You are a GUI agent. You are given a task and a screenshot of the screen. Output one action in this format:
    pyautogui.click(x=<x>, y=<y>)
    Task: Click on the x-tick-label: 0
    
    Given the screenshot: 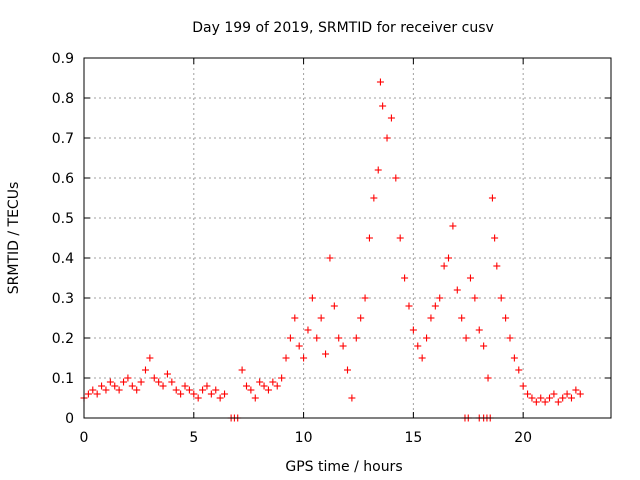 What is the action you would take?
    pyautogui.click(x=84, y=438)
    